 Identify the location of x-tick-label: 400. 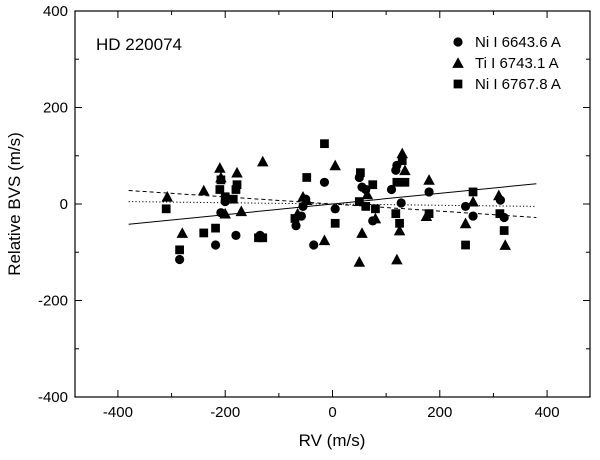
(547, 412).